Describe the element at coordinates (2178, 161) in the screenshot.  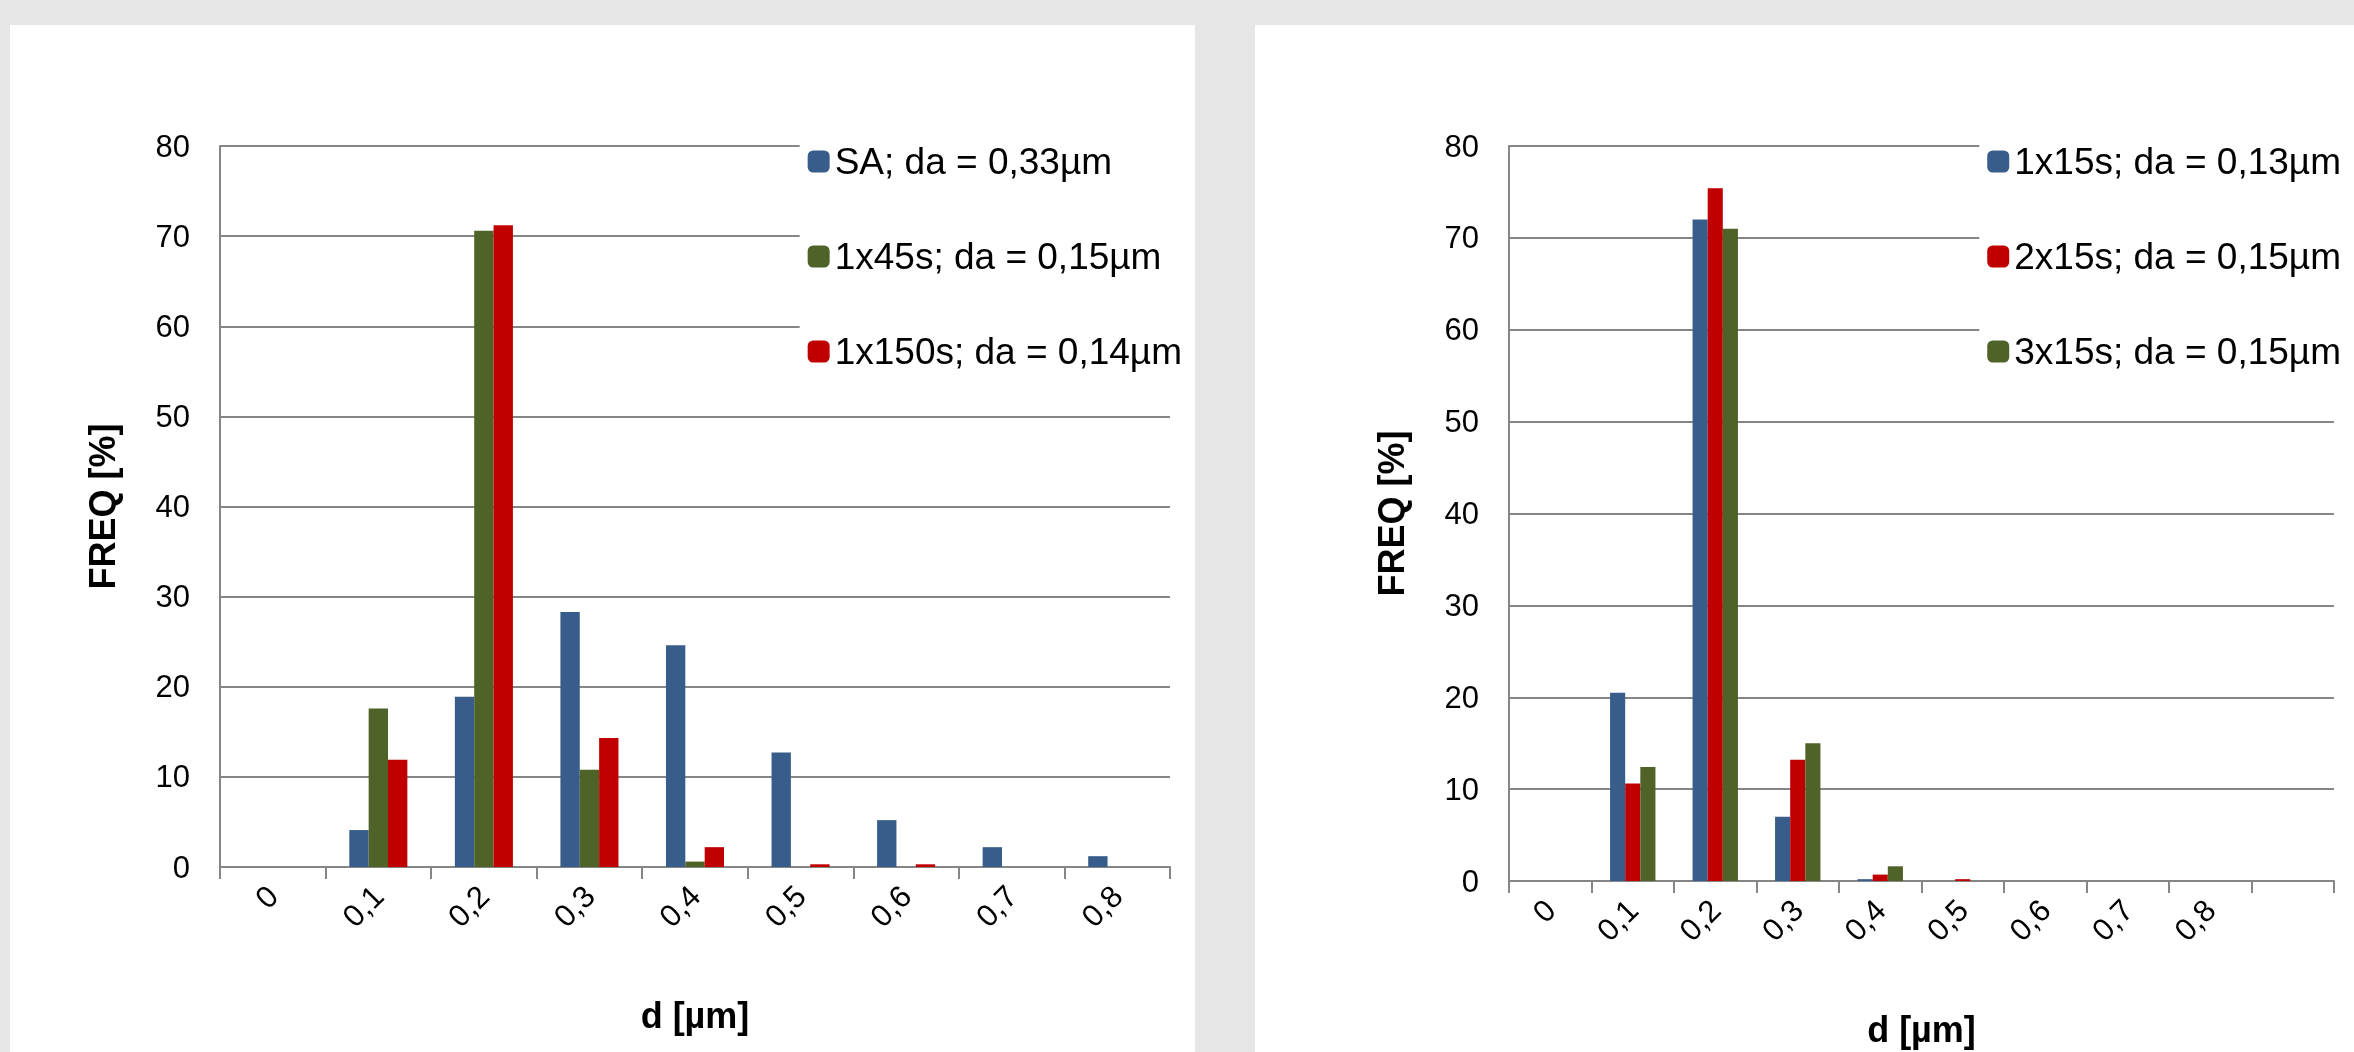
I see `legend-label: 1x15s; da = 0,13µm` at that location.